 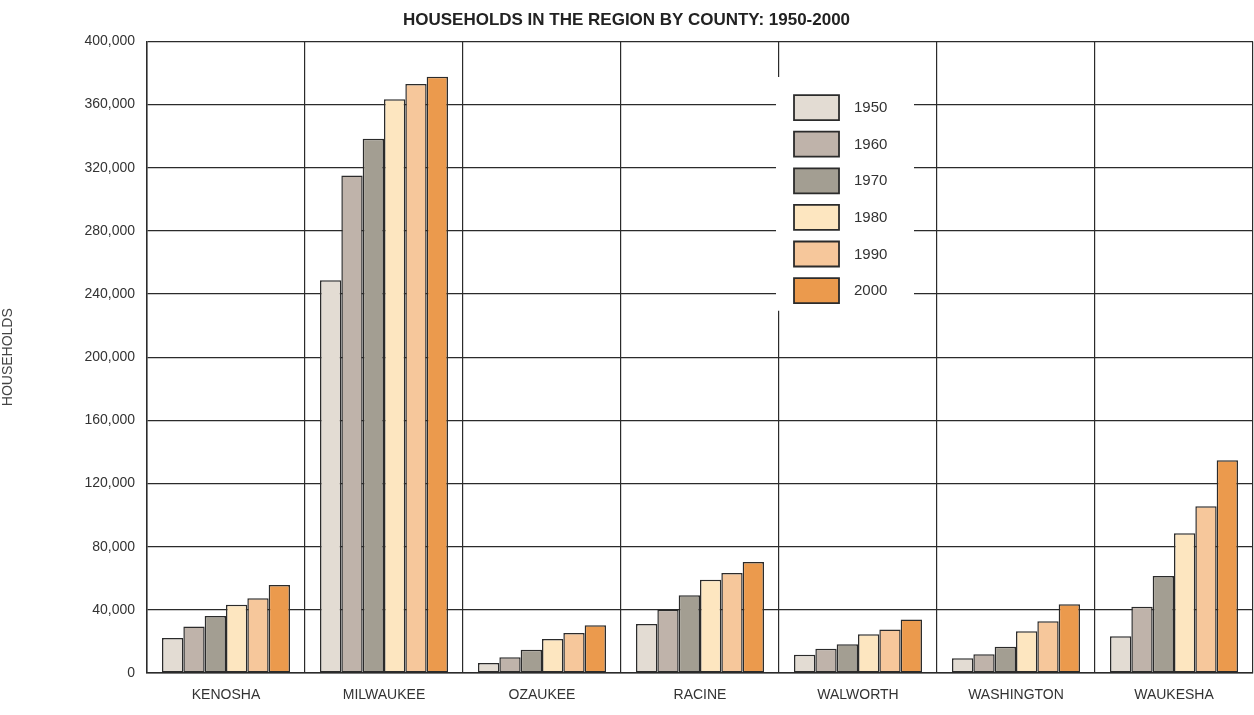 What do you see at coordinates (871, 143) in the screenshot?
I see `legend-label: 1960` at bounding box center [871, 143].